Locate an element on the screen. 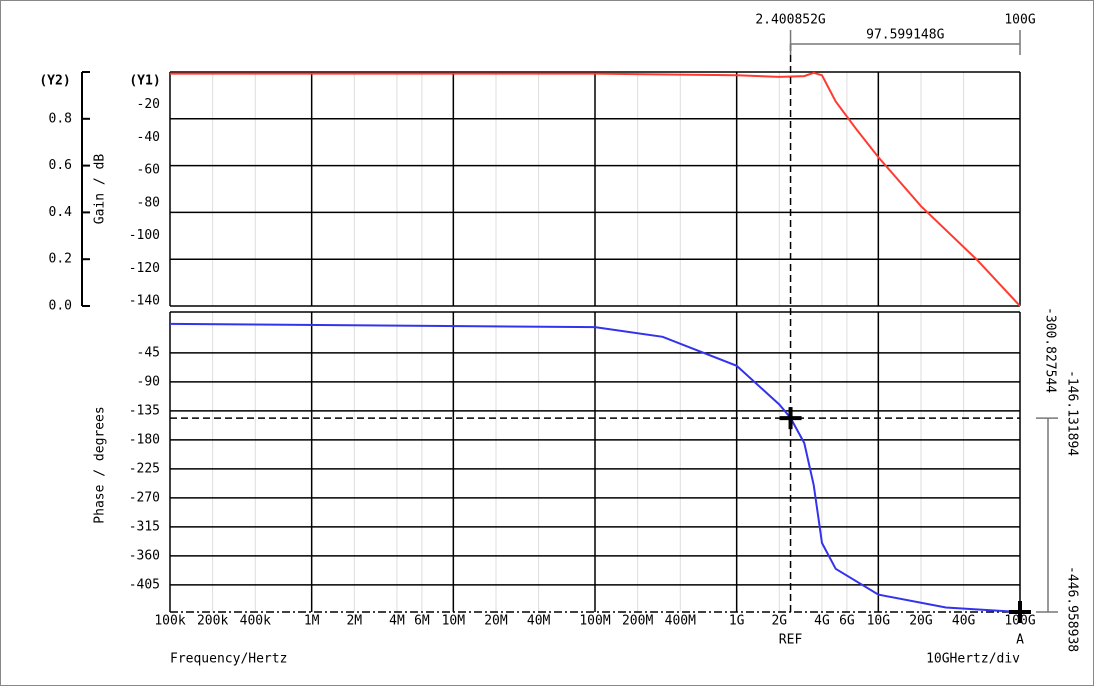 The height and width of the screenshot is (686, 1094). ref-y-label: -146.131894 is located at coordinates (1072, 413).